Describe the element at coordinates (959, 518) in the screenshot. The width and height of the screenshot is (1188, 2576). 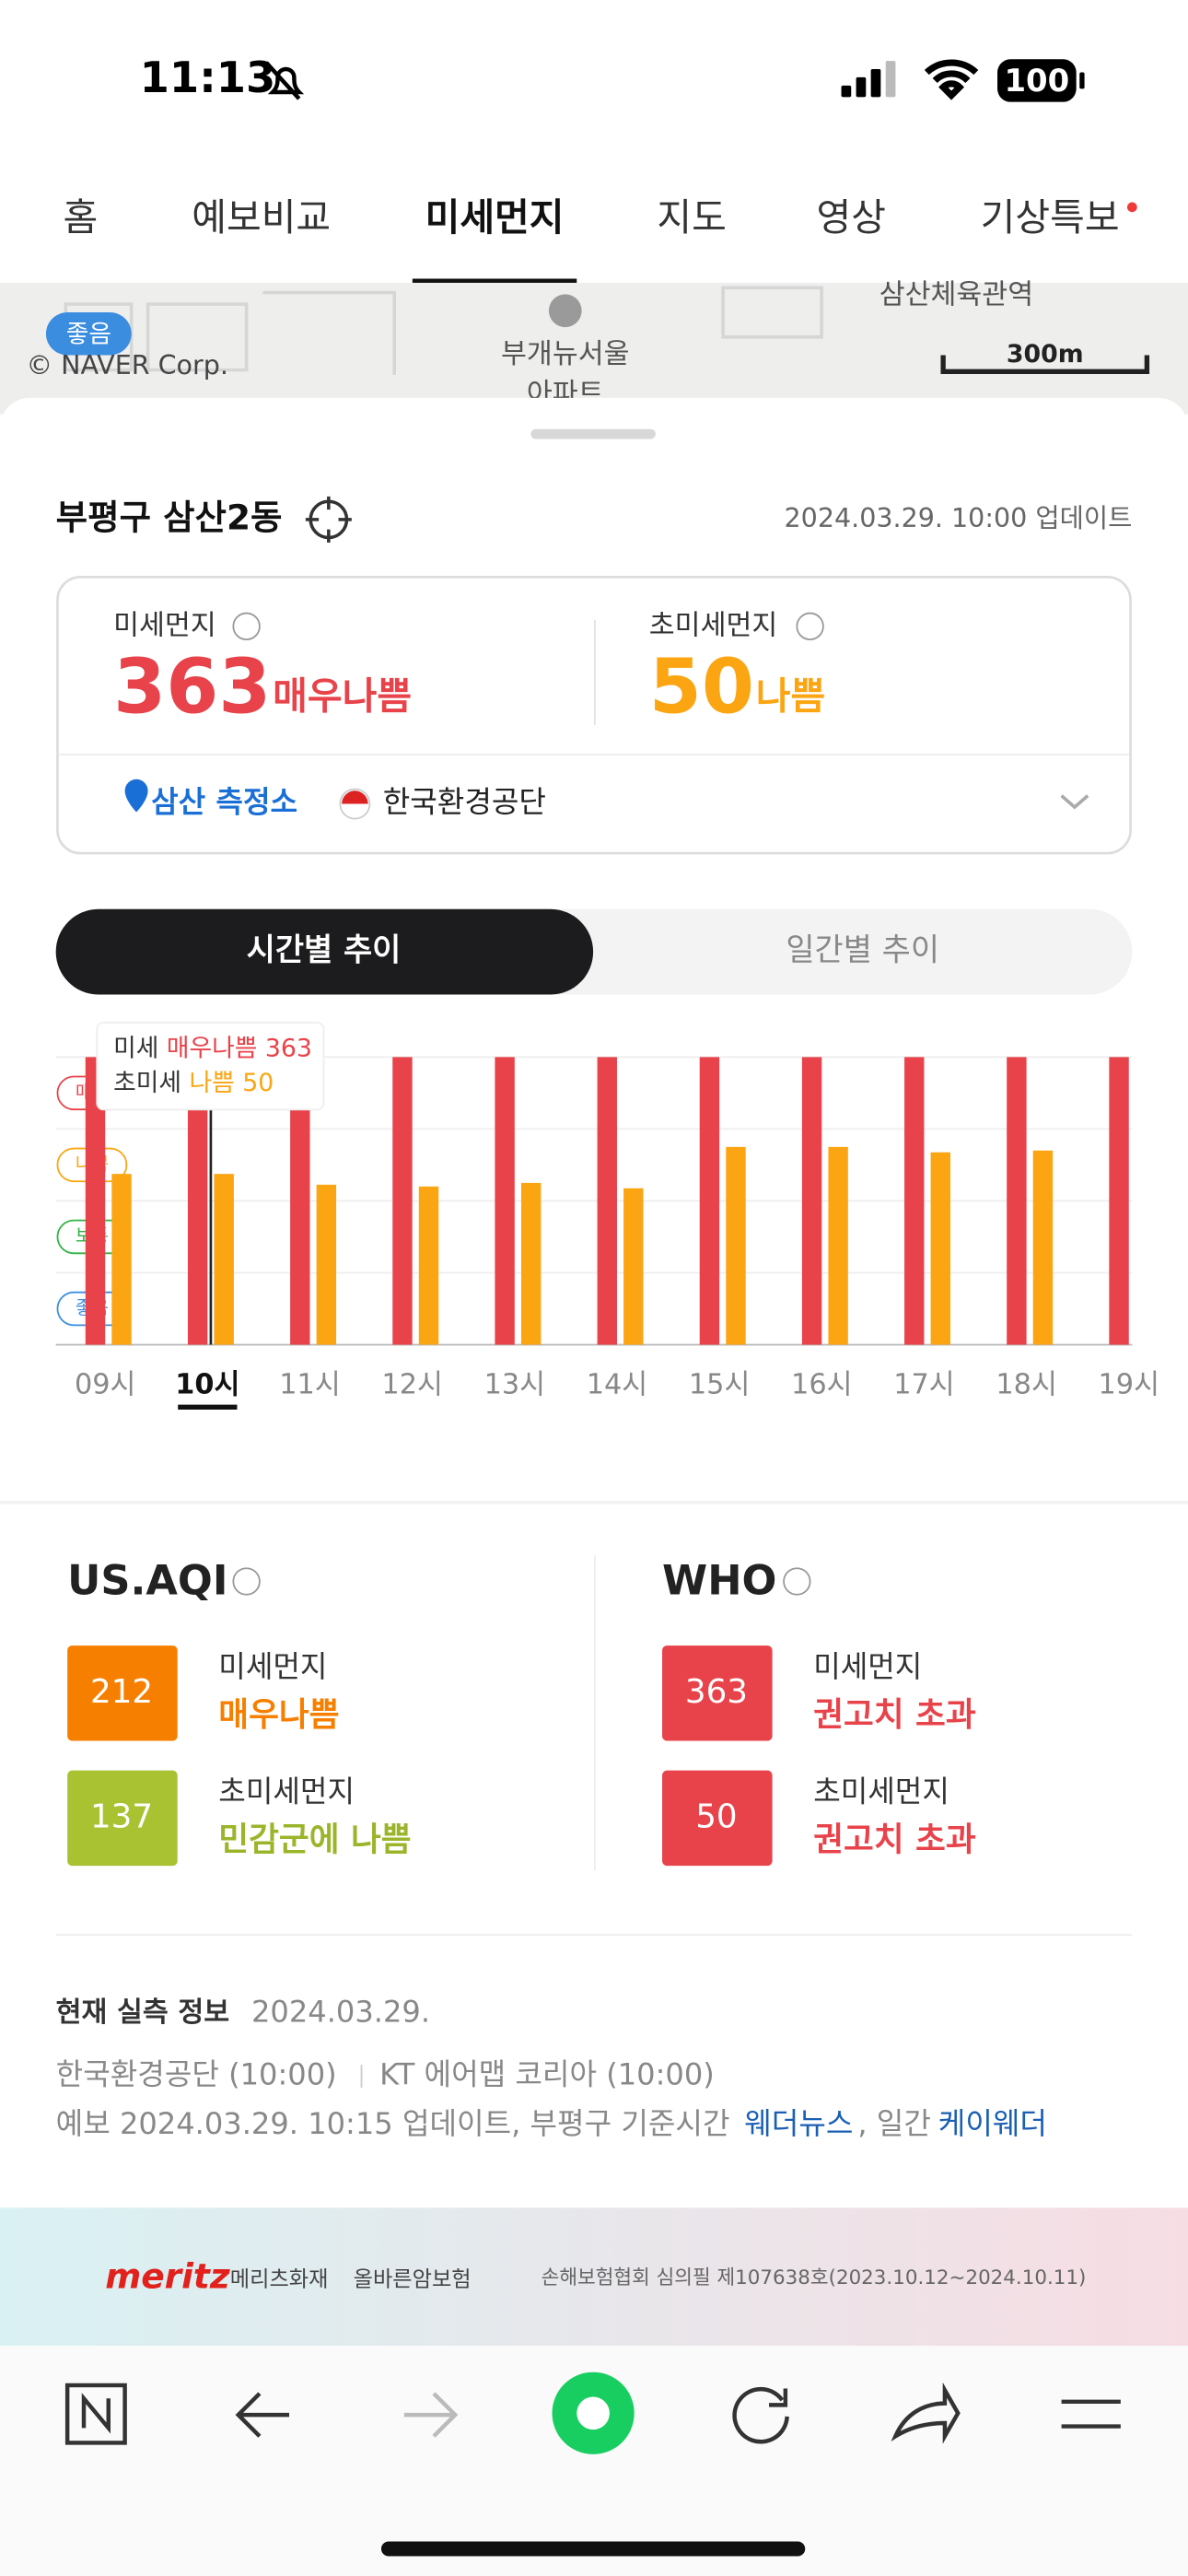
I see `update-time: 2024.03.29. 10:00 업데이트` at that location.